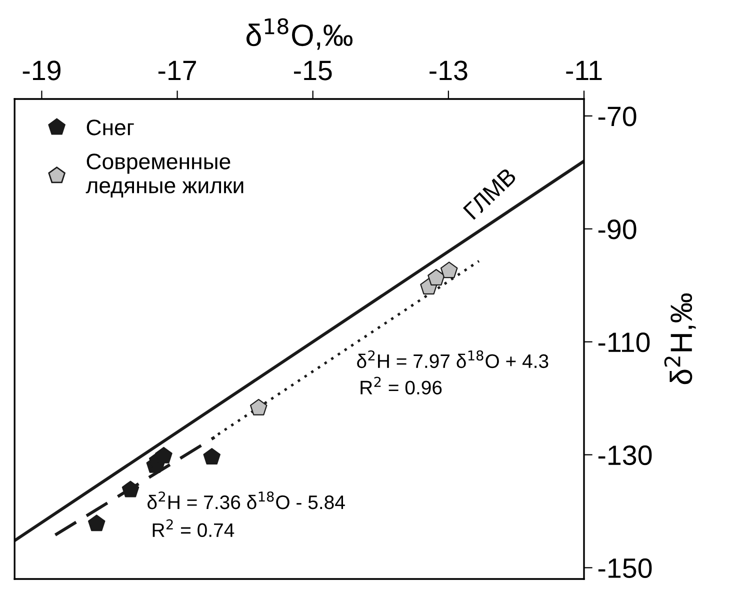  What do you see at coordinates (452, 359) in the screenshot?
I see `annotation: δ$^{2}$H = 7.97 δ$^{18}$O + 4.3` at bounding box center [452, 359].